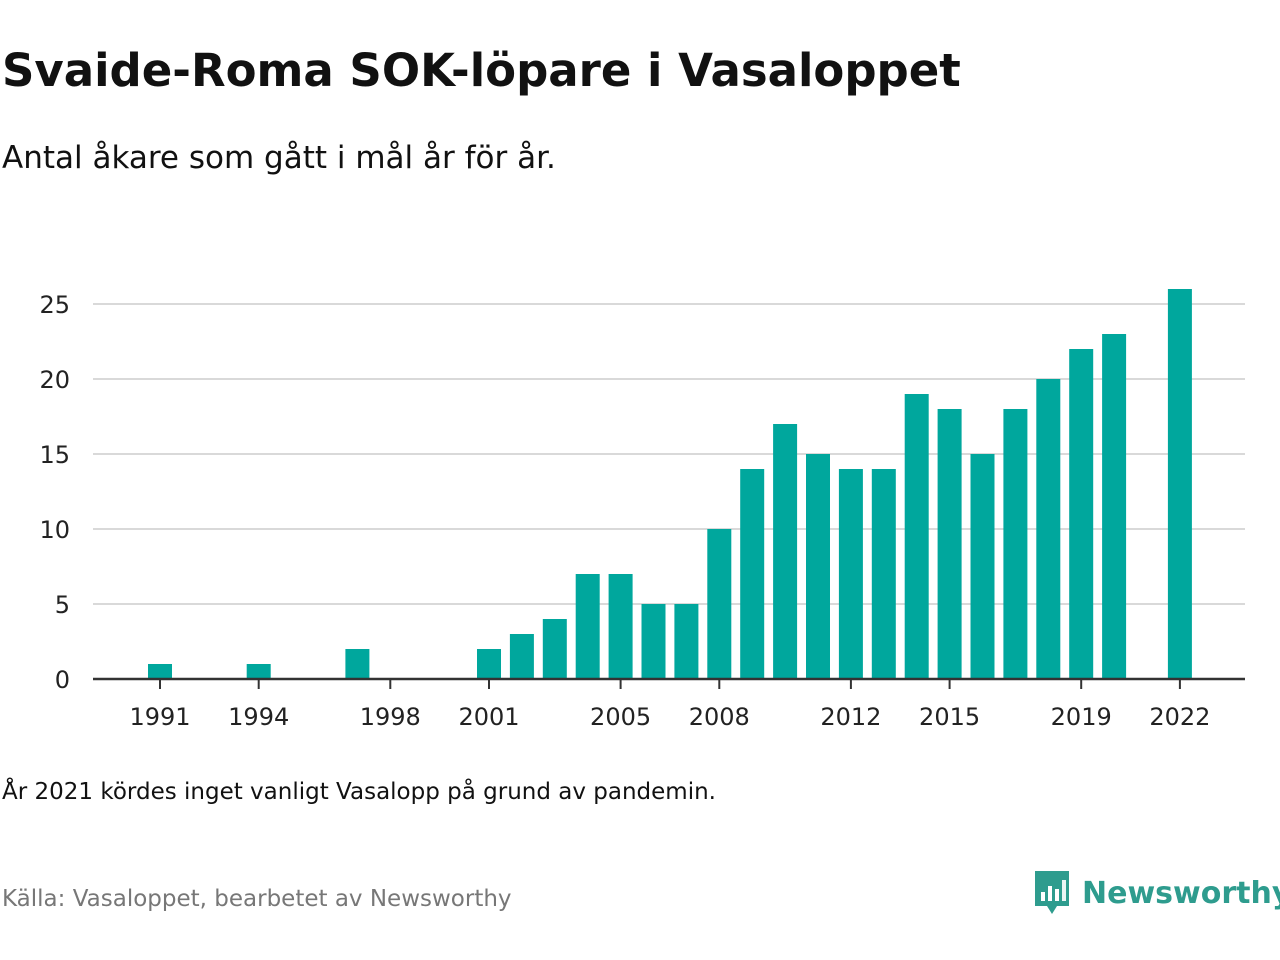 Image resolution: width=1280 pixels, height=960 pixels. What do you see at coordinates (1015, 544) in the screenshot?
I see `bar-2017` at bounding box center [1015, 544].